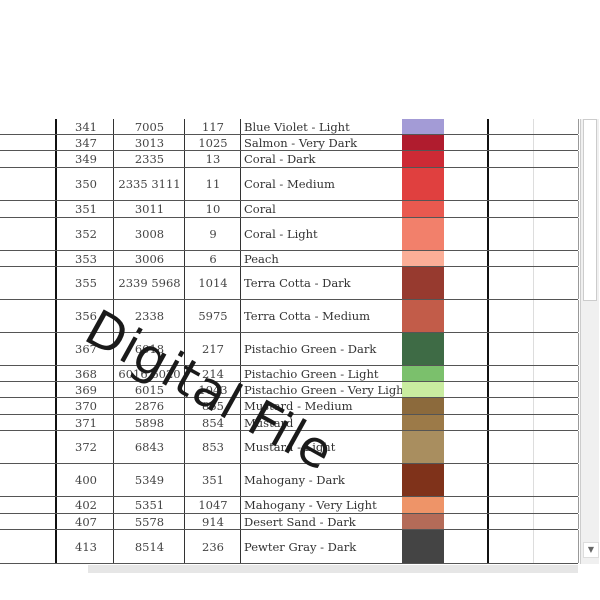  Describe the element at coordinates (321, 159) in the screenshot. I see `color-name: Coral - Dark` at that location.